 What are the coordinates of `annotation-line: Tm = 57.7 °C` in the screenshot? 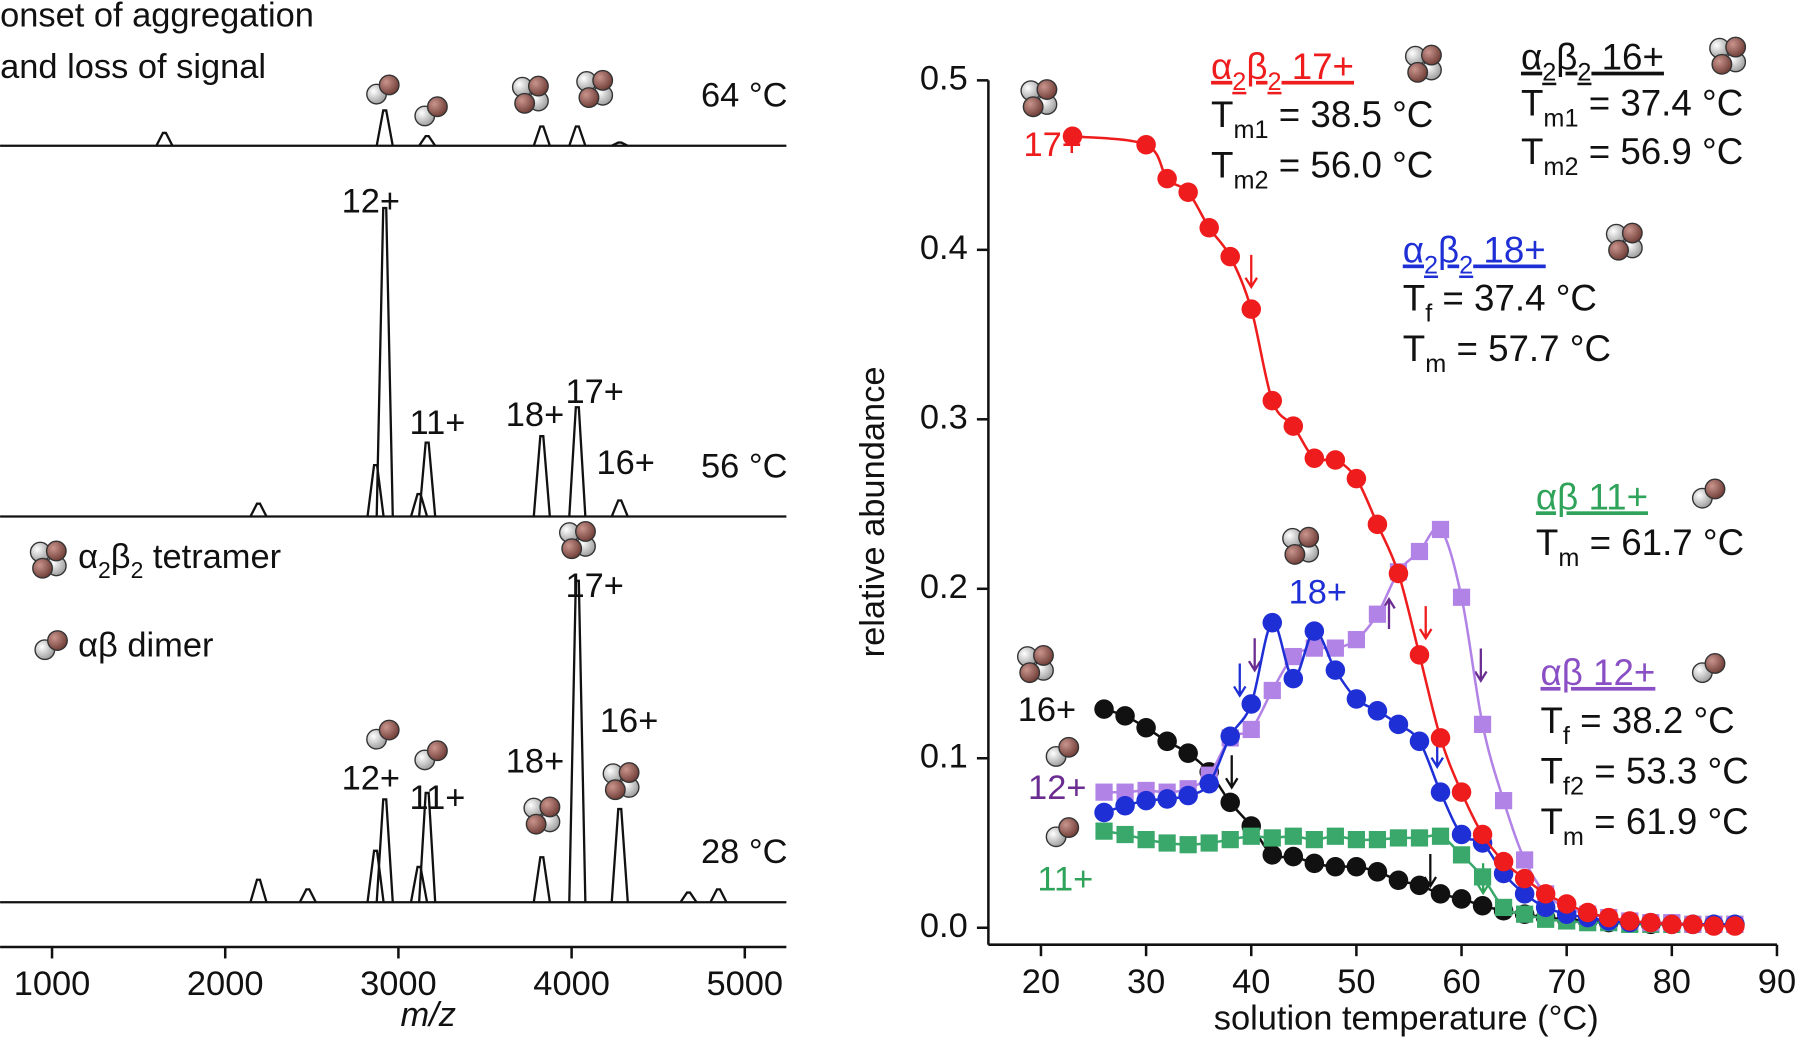 It's located at (1507, 353).